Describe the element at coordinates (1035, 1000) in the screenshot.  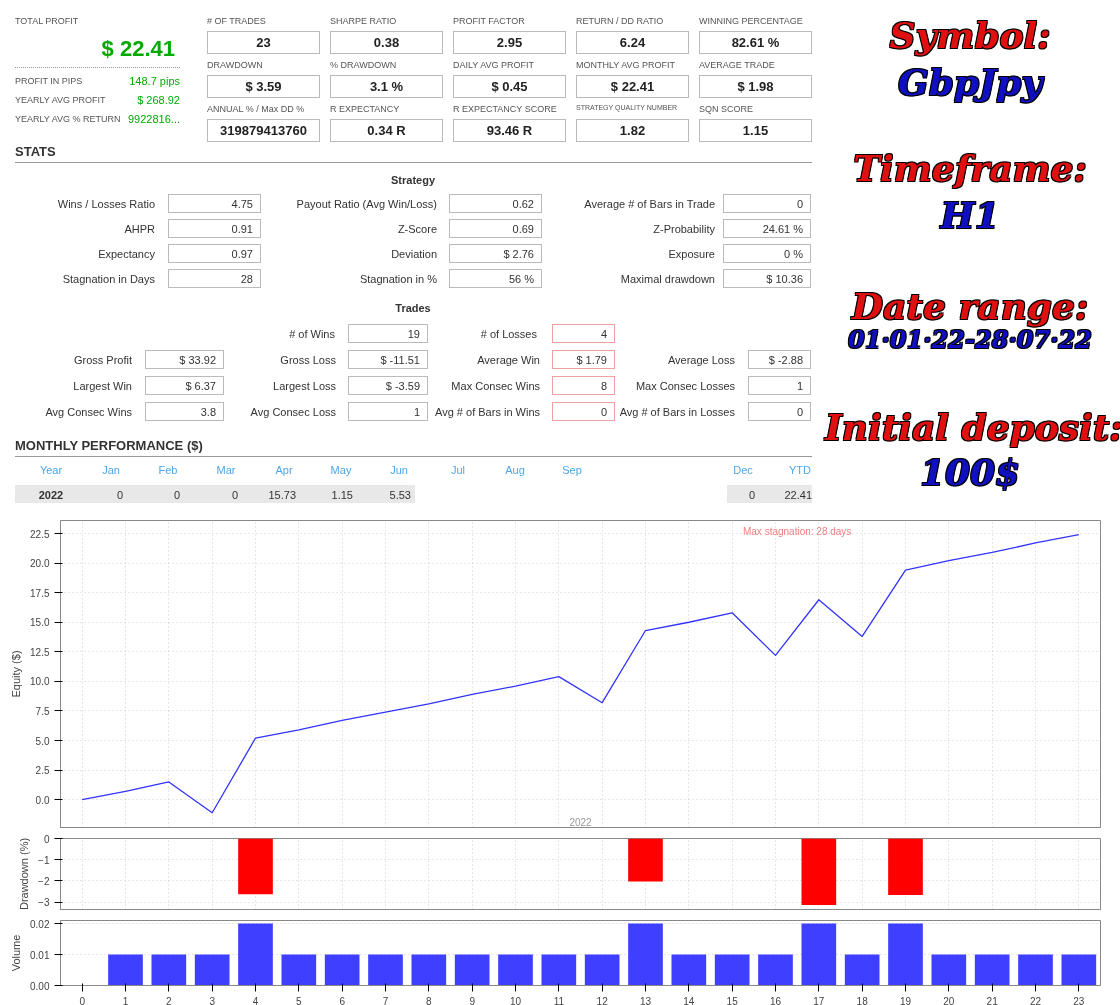
I see `x-tick-label: 22` at that location.